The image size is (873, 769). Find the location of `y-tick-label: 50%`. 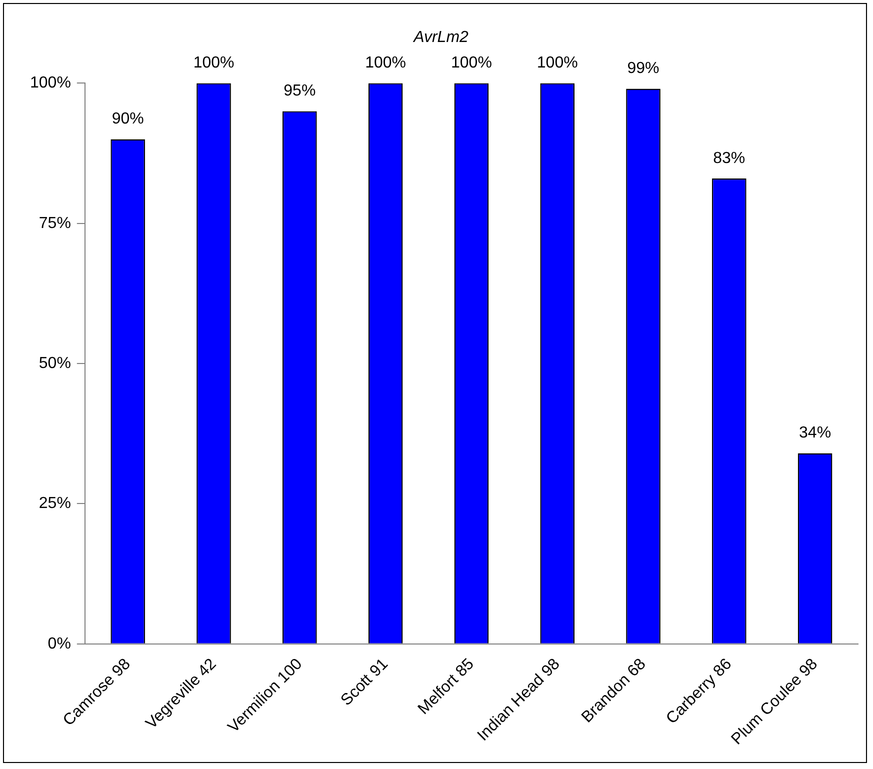

y-tick-label: 50% is located at coordinates (54, 363).